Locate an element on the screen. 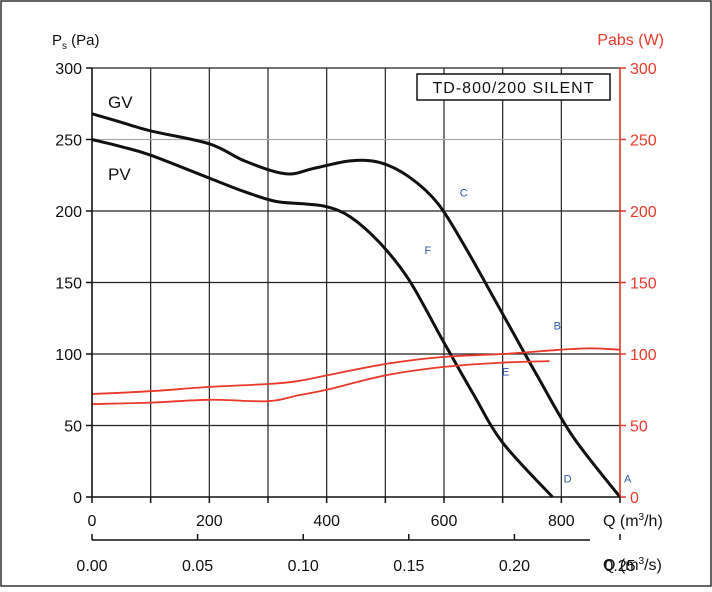  right-tick-label: 0 is located at coordinates (634, 498).